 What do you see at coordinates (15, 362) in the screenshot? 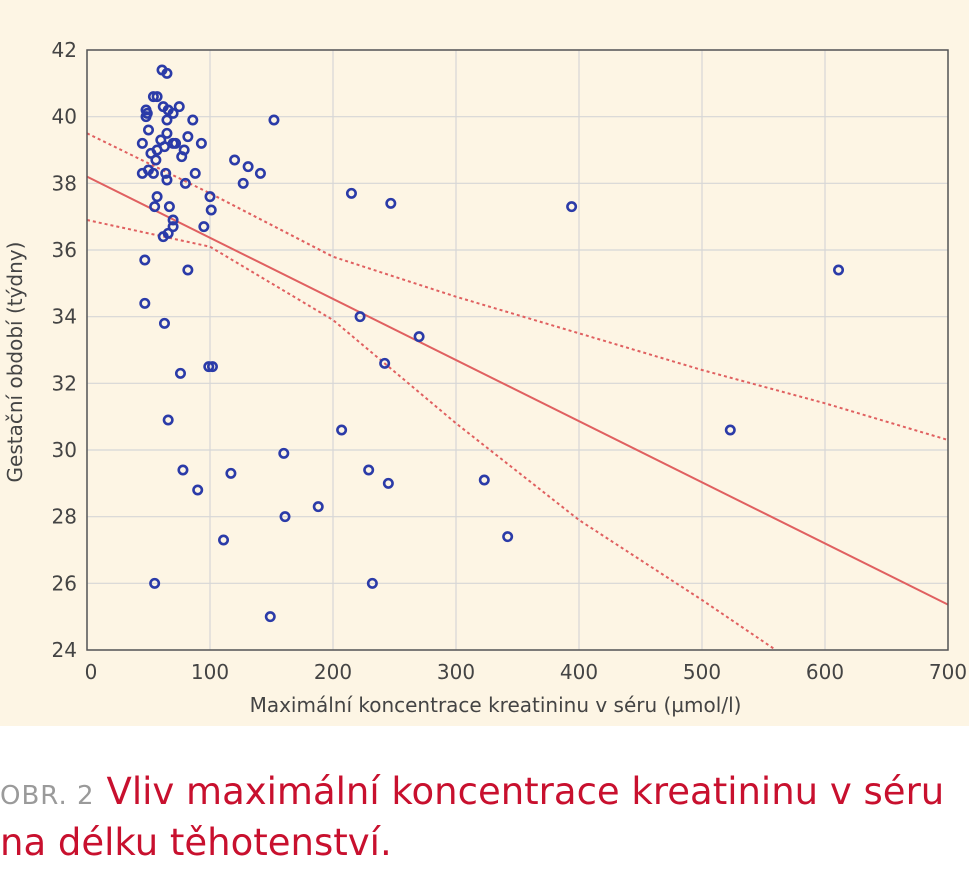
I see `y-axis-title: Gestační období (týdny)` at bounding box center [15, 362].